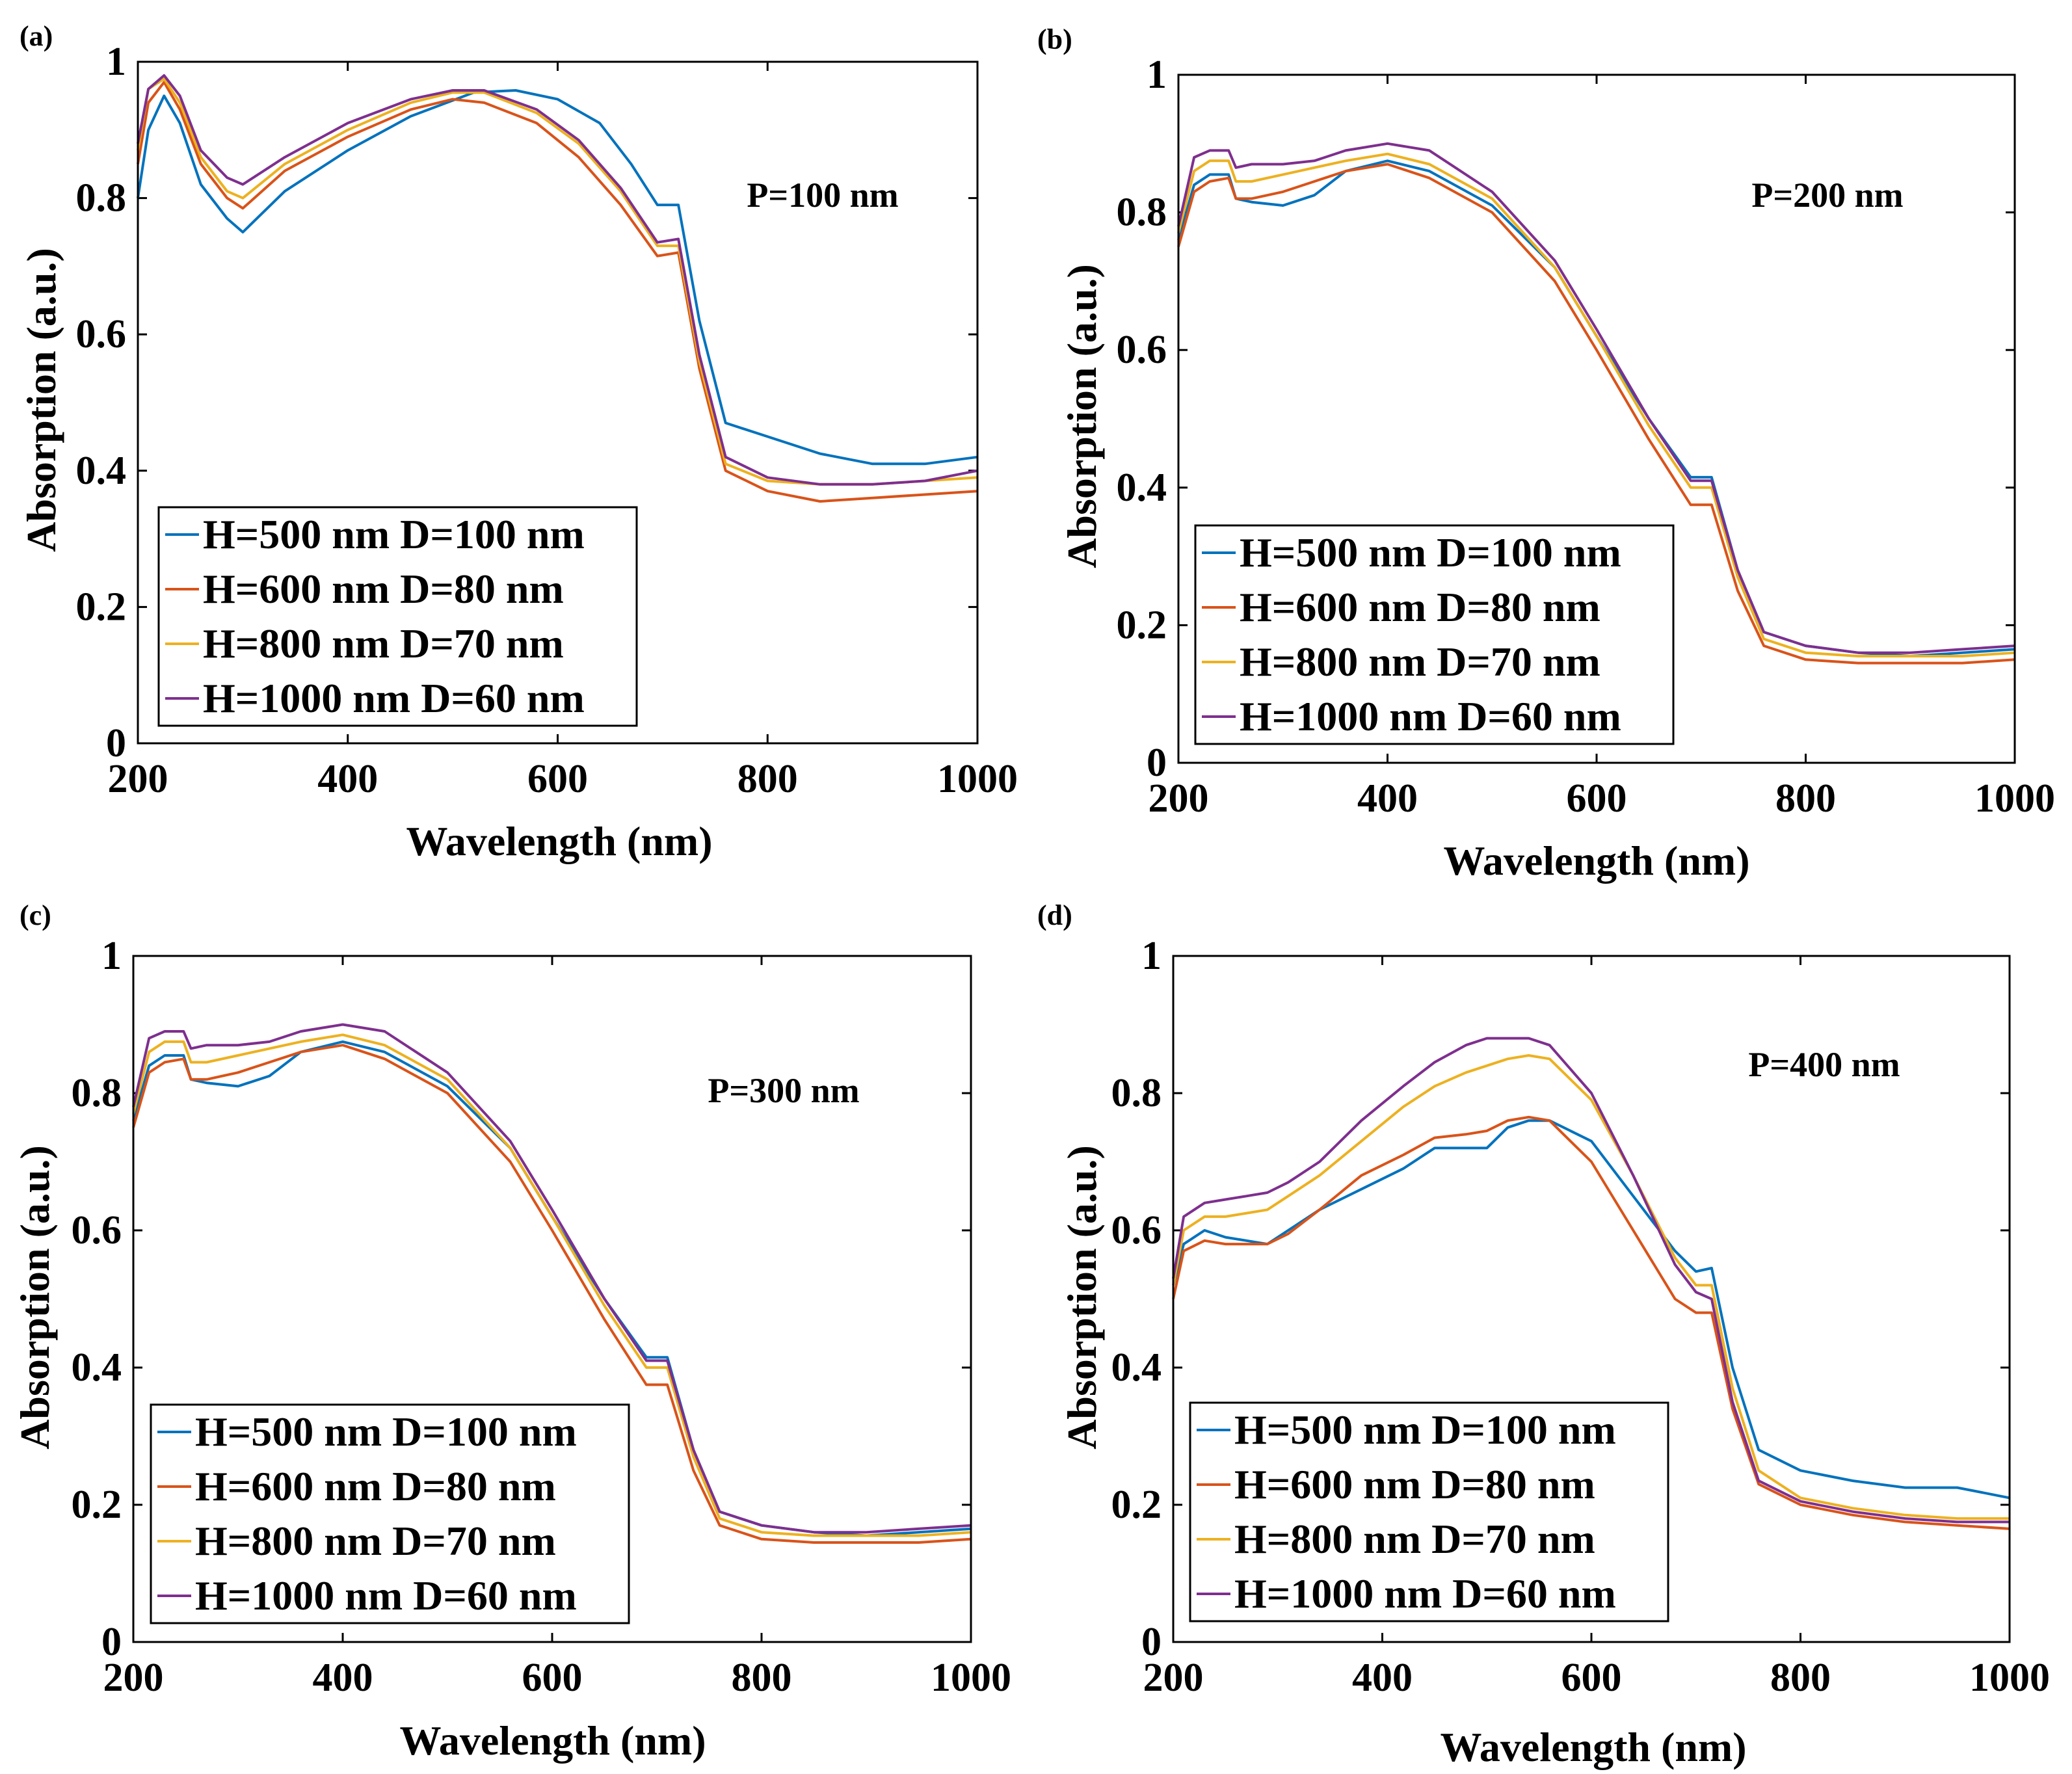 The image size is (2072, 1774). I want to click on panel-label: (b), so click(1054, 39).